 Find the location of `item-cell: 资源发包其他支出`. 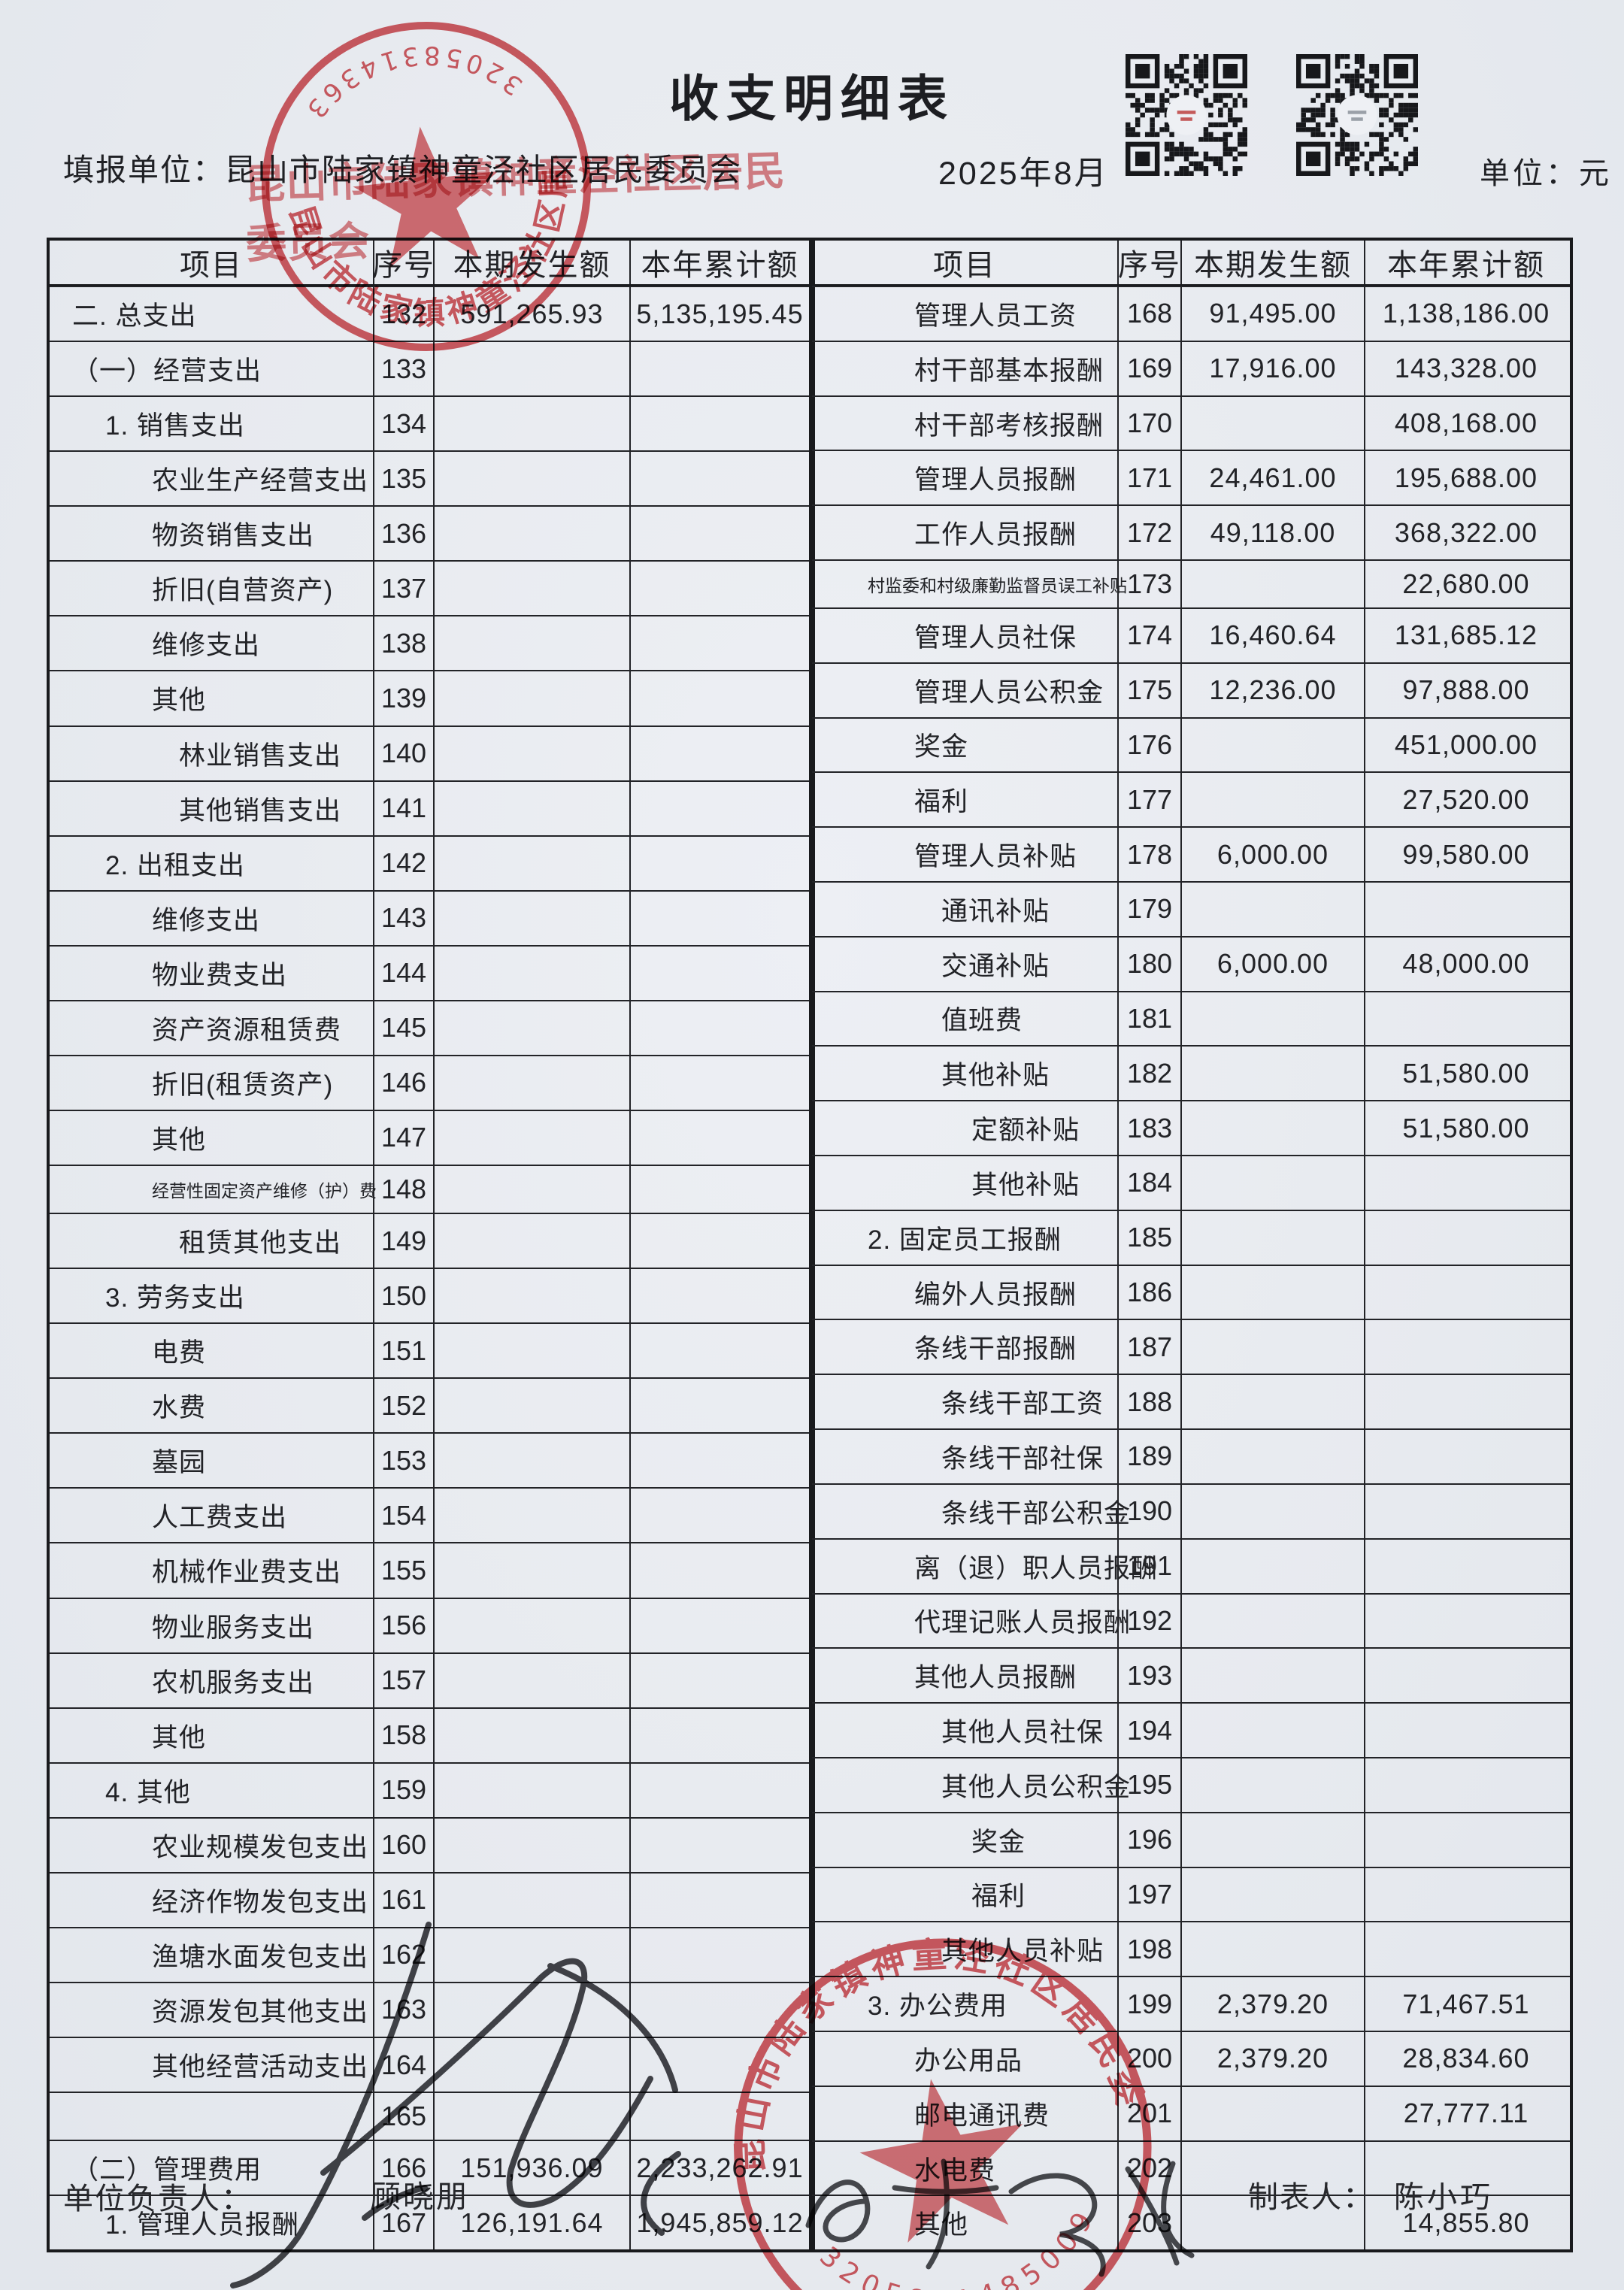

item-cell: 资源发包其他支出 is located at coordinates (260, 2012).